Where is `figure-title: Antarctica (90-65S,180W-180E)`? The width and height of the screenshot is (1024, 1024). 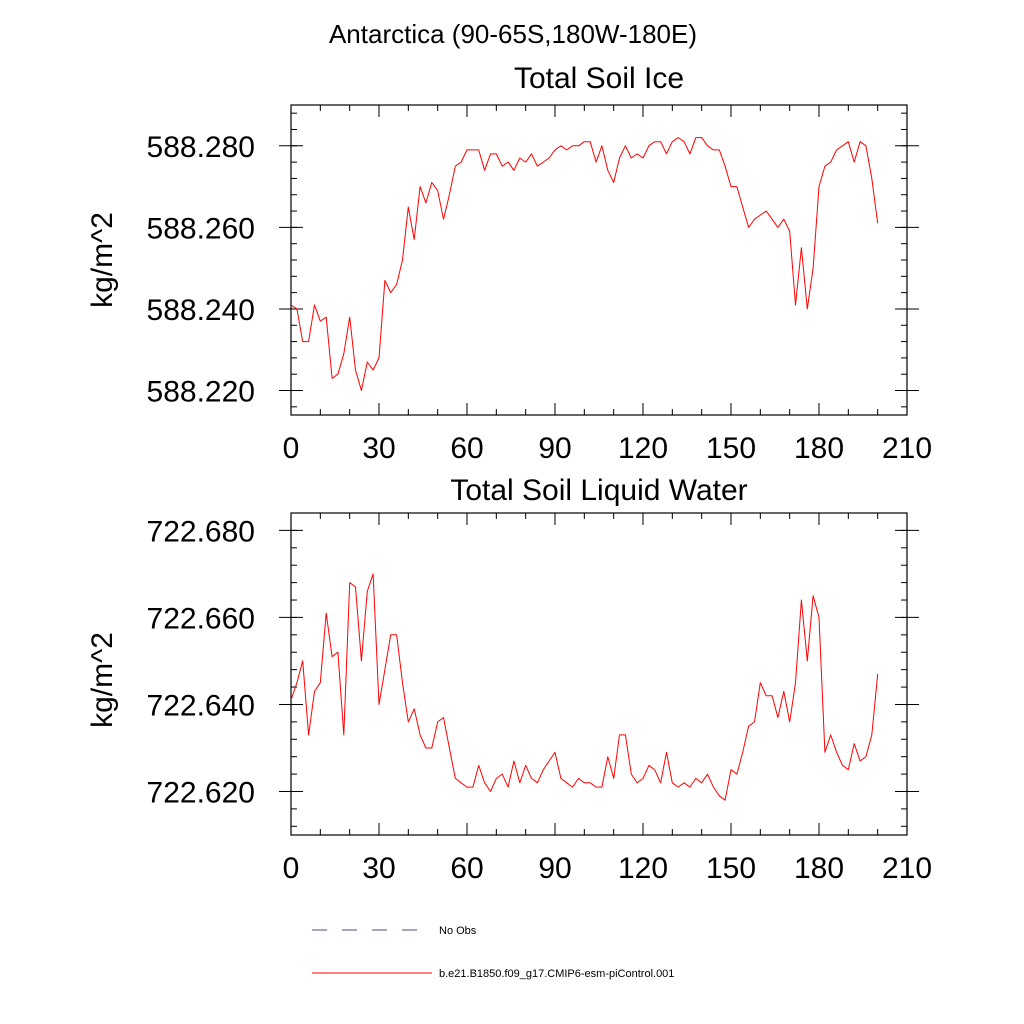
figure-title: Antarctica (90-65S,180W-180E) is located at coordinates (513, 34).